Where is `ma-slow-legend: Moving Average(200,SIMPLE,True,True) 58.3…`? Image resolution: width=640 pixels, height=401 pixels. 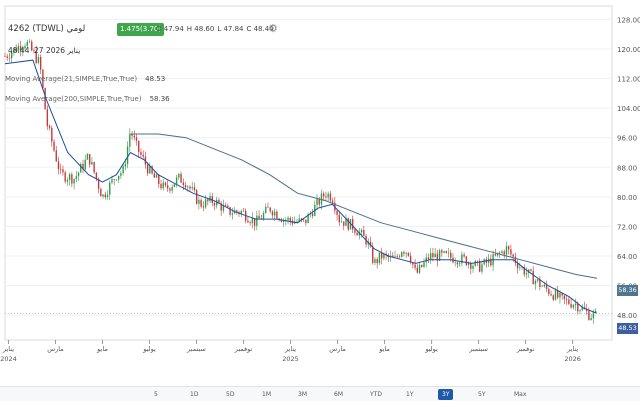 ma-slow-legend: Moving Average(200,SIMPLE,True,True) 58.3… is located at coordinates (87, 99).